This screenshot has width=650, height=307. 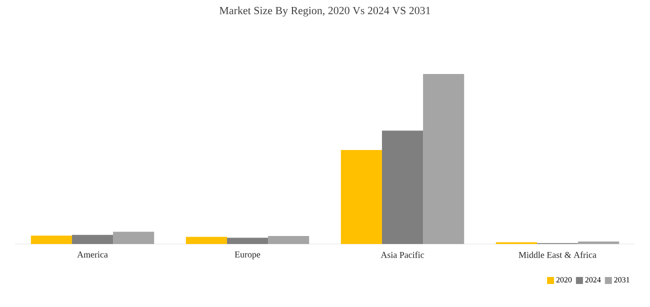 What do you see at coordinates (247, 256) in the screenshot?
I see `x-tick-label: Europe` at bounding box center [247, 256].